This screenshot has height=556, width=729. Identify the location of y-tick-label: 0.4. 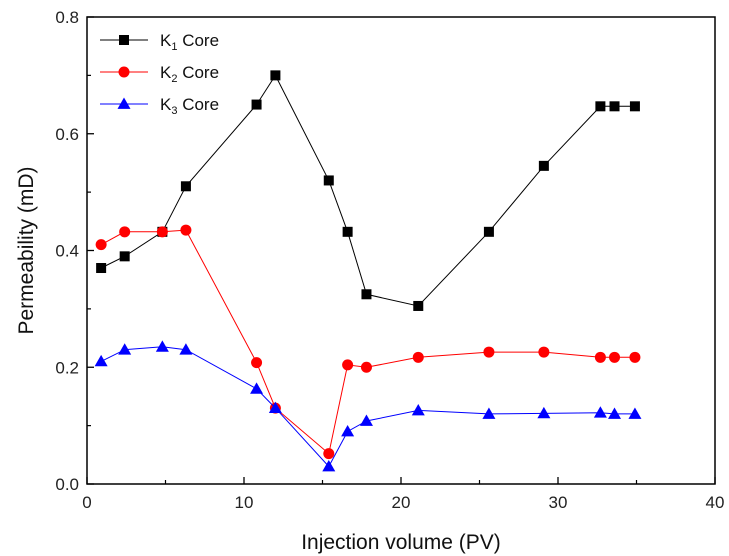
(67, 251).